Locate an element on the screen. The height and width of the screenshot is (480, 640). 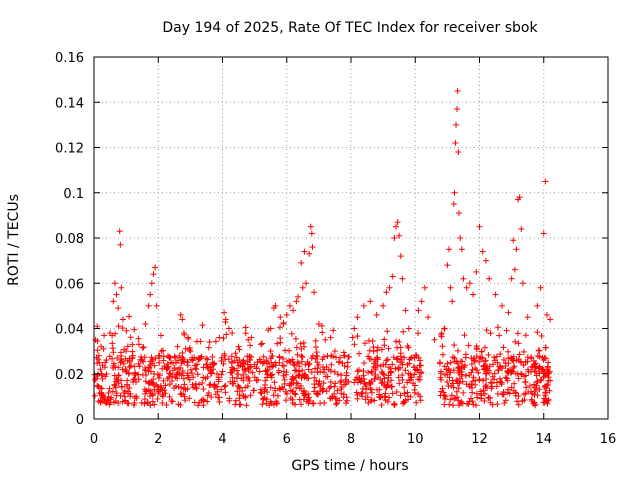
y-tick-label: 0.06 is located at coordinates (69, 284).